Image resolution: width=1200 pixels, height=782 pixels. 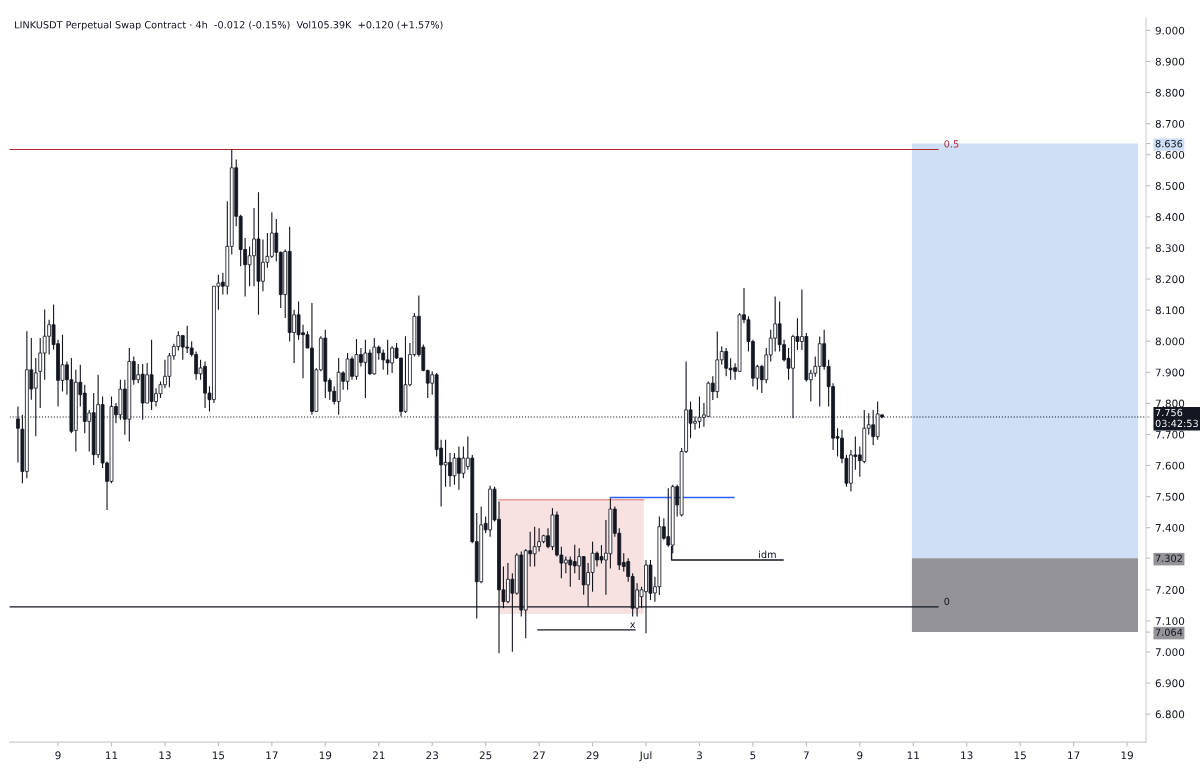 I want to click on x-tick-label: 27, so click(x=539, y=755).